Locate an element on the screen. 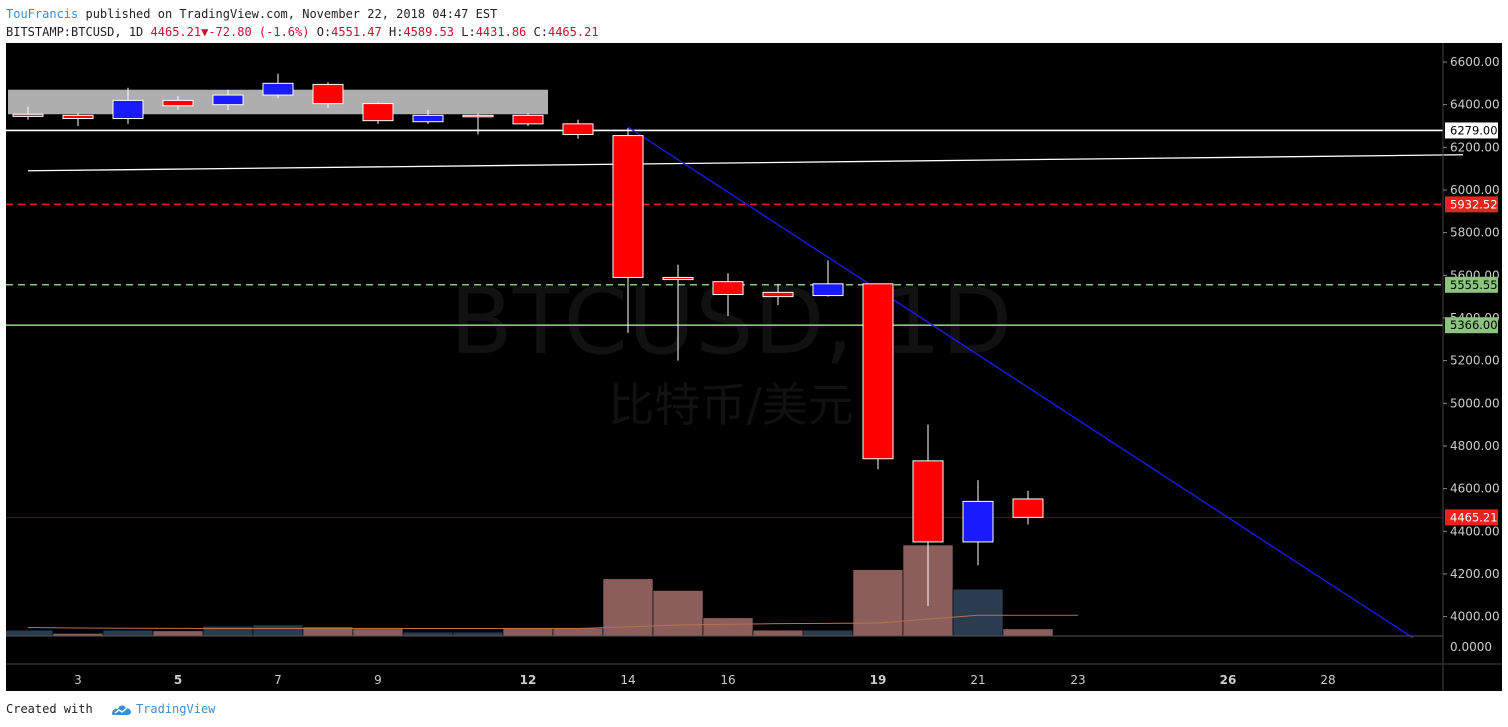 The height and width of the screenshot is (727, 1508). time-tick-label: 23 is located at coordinates (1077, 680).